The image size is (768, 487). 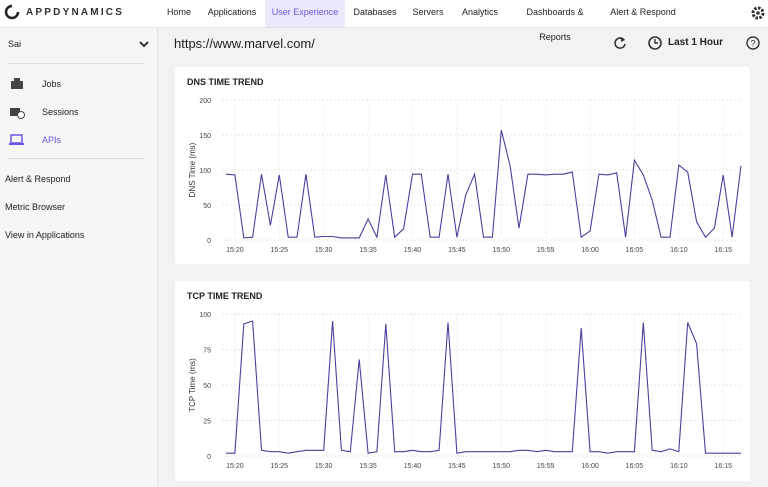 I want to click on y-axis-label: DNS Time (ms), so click(x=192, y=169).